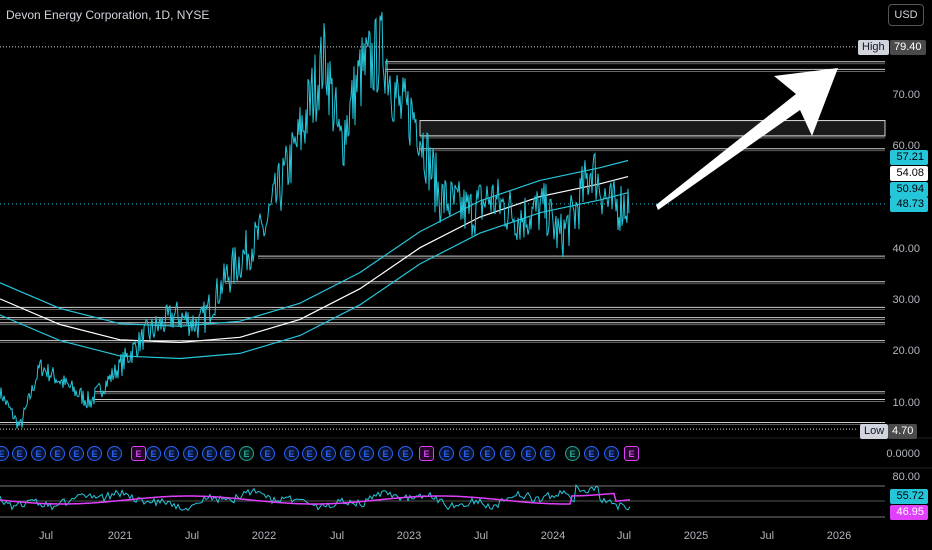  Describe the element at coordinates (906, 95) in the screenshot. I see `price-axis-label: 70.00` at that location.